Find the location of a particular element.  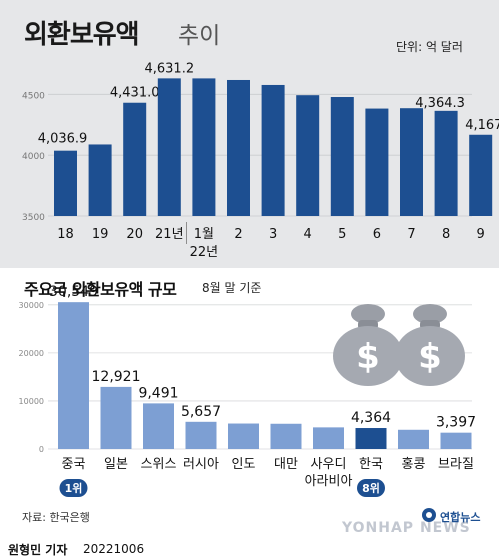

section-title: 주요국 외환보유액 규모 is located at coordinates (100, 289).